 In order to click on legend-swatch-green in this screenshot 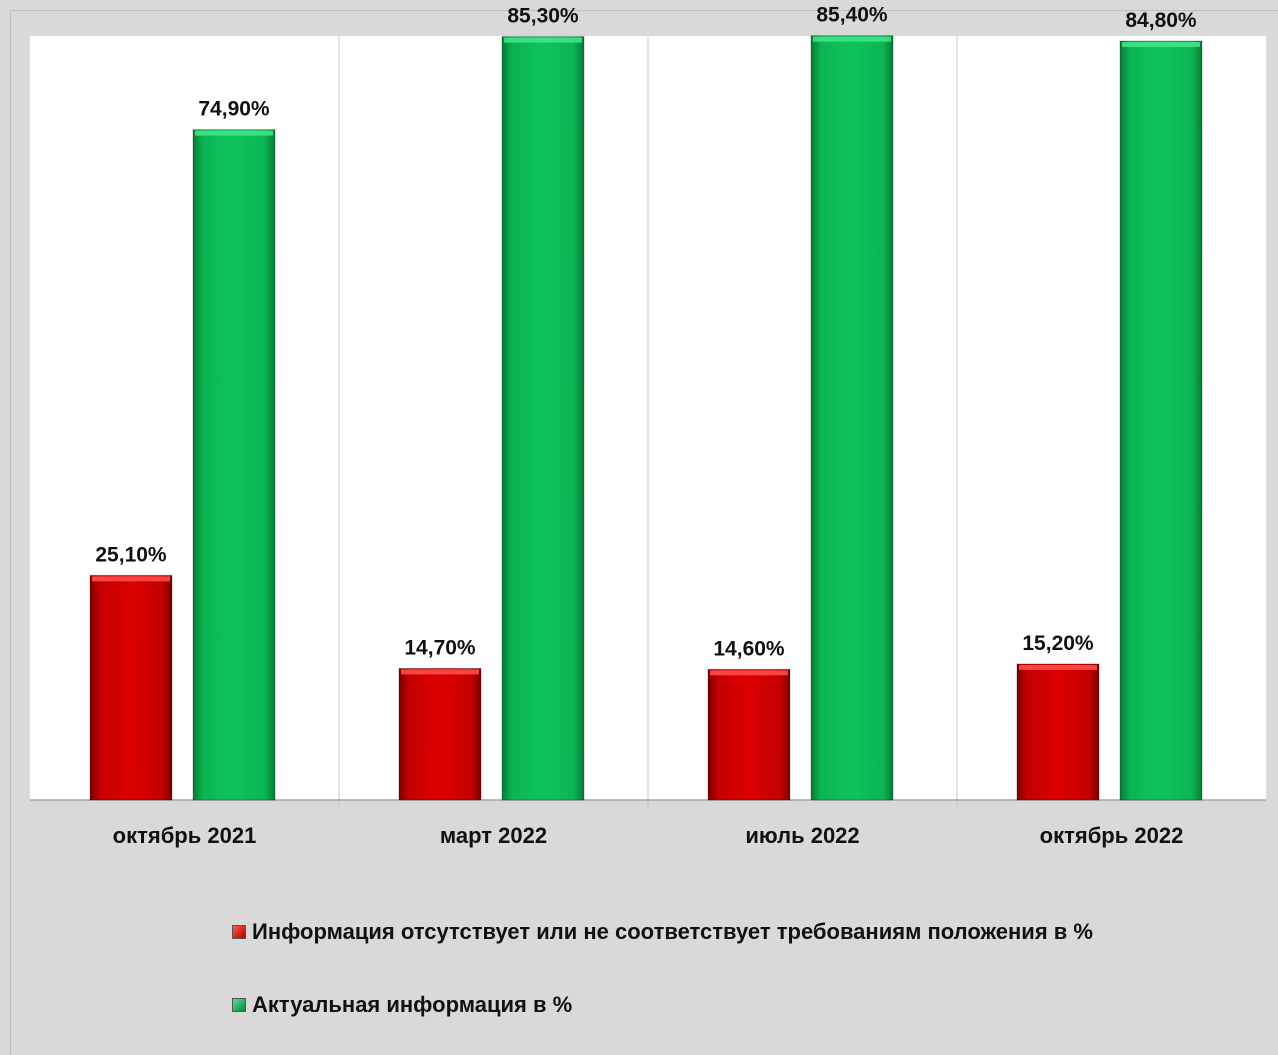, I will do `click(239, 1005)`.